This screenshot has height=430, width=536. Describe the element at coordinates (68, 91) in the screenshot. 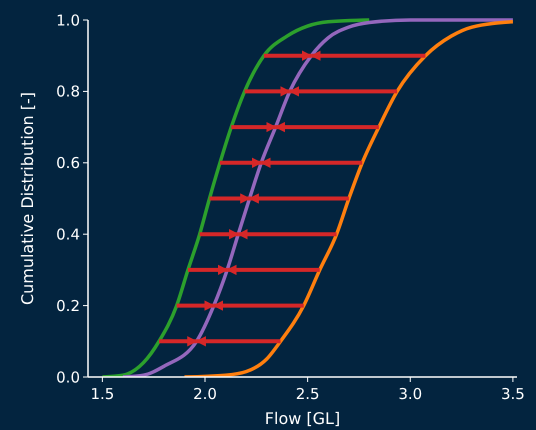

I see `y-tick-label: 0.8` at that location.